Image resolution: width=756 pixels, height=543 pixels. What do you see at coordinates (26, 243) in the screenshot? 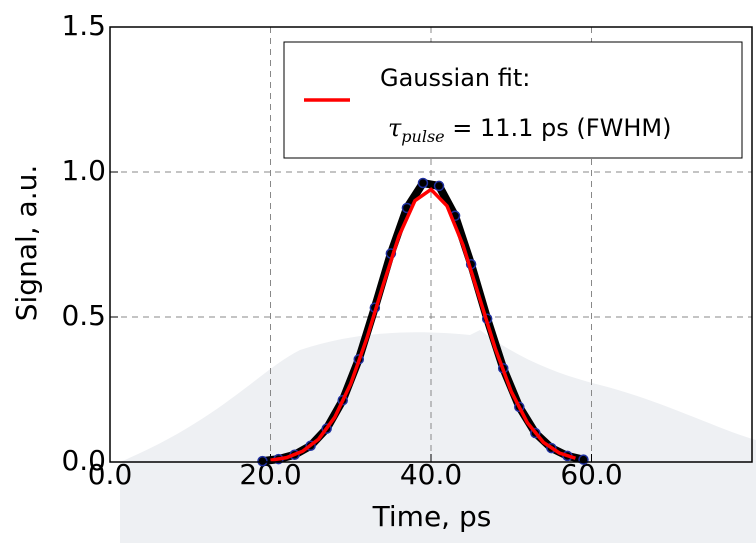
I see `y-axis-label: Signal, a.u.` at bounding box center [26, 243].